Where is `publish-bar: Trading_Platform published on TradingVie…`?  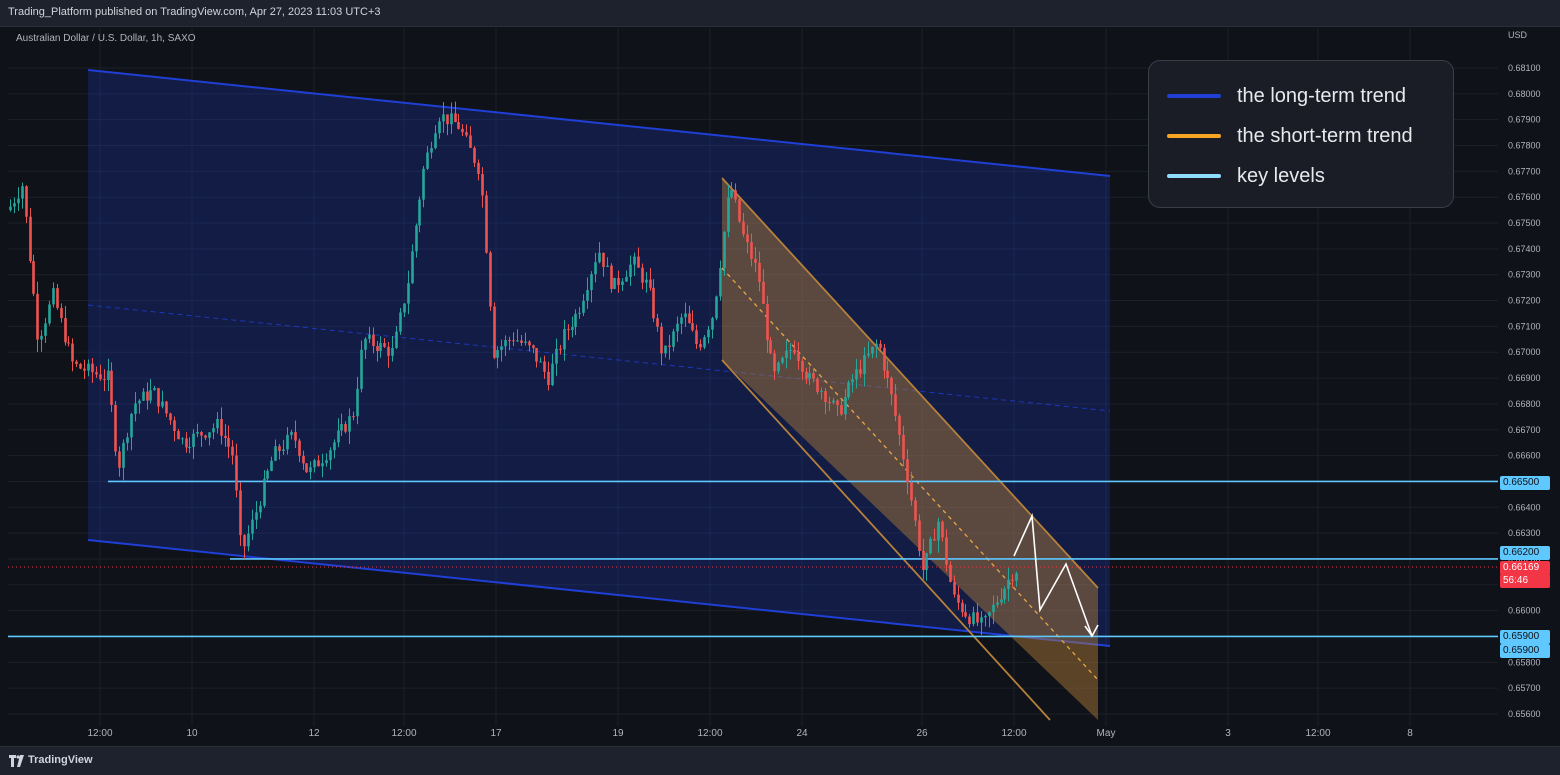 publish-bar: Trading_Platform published on TradingVie… is located at coordinates (780, 13).